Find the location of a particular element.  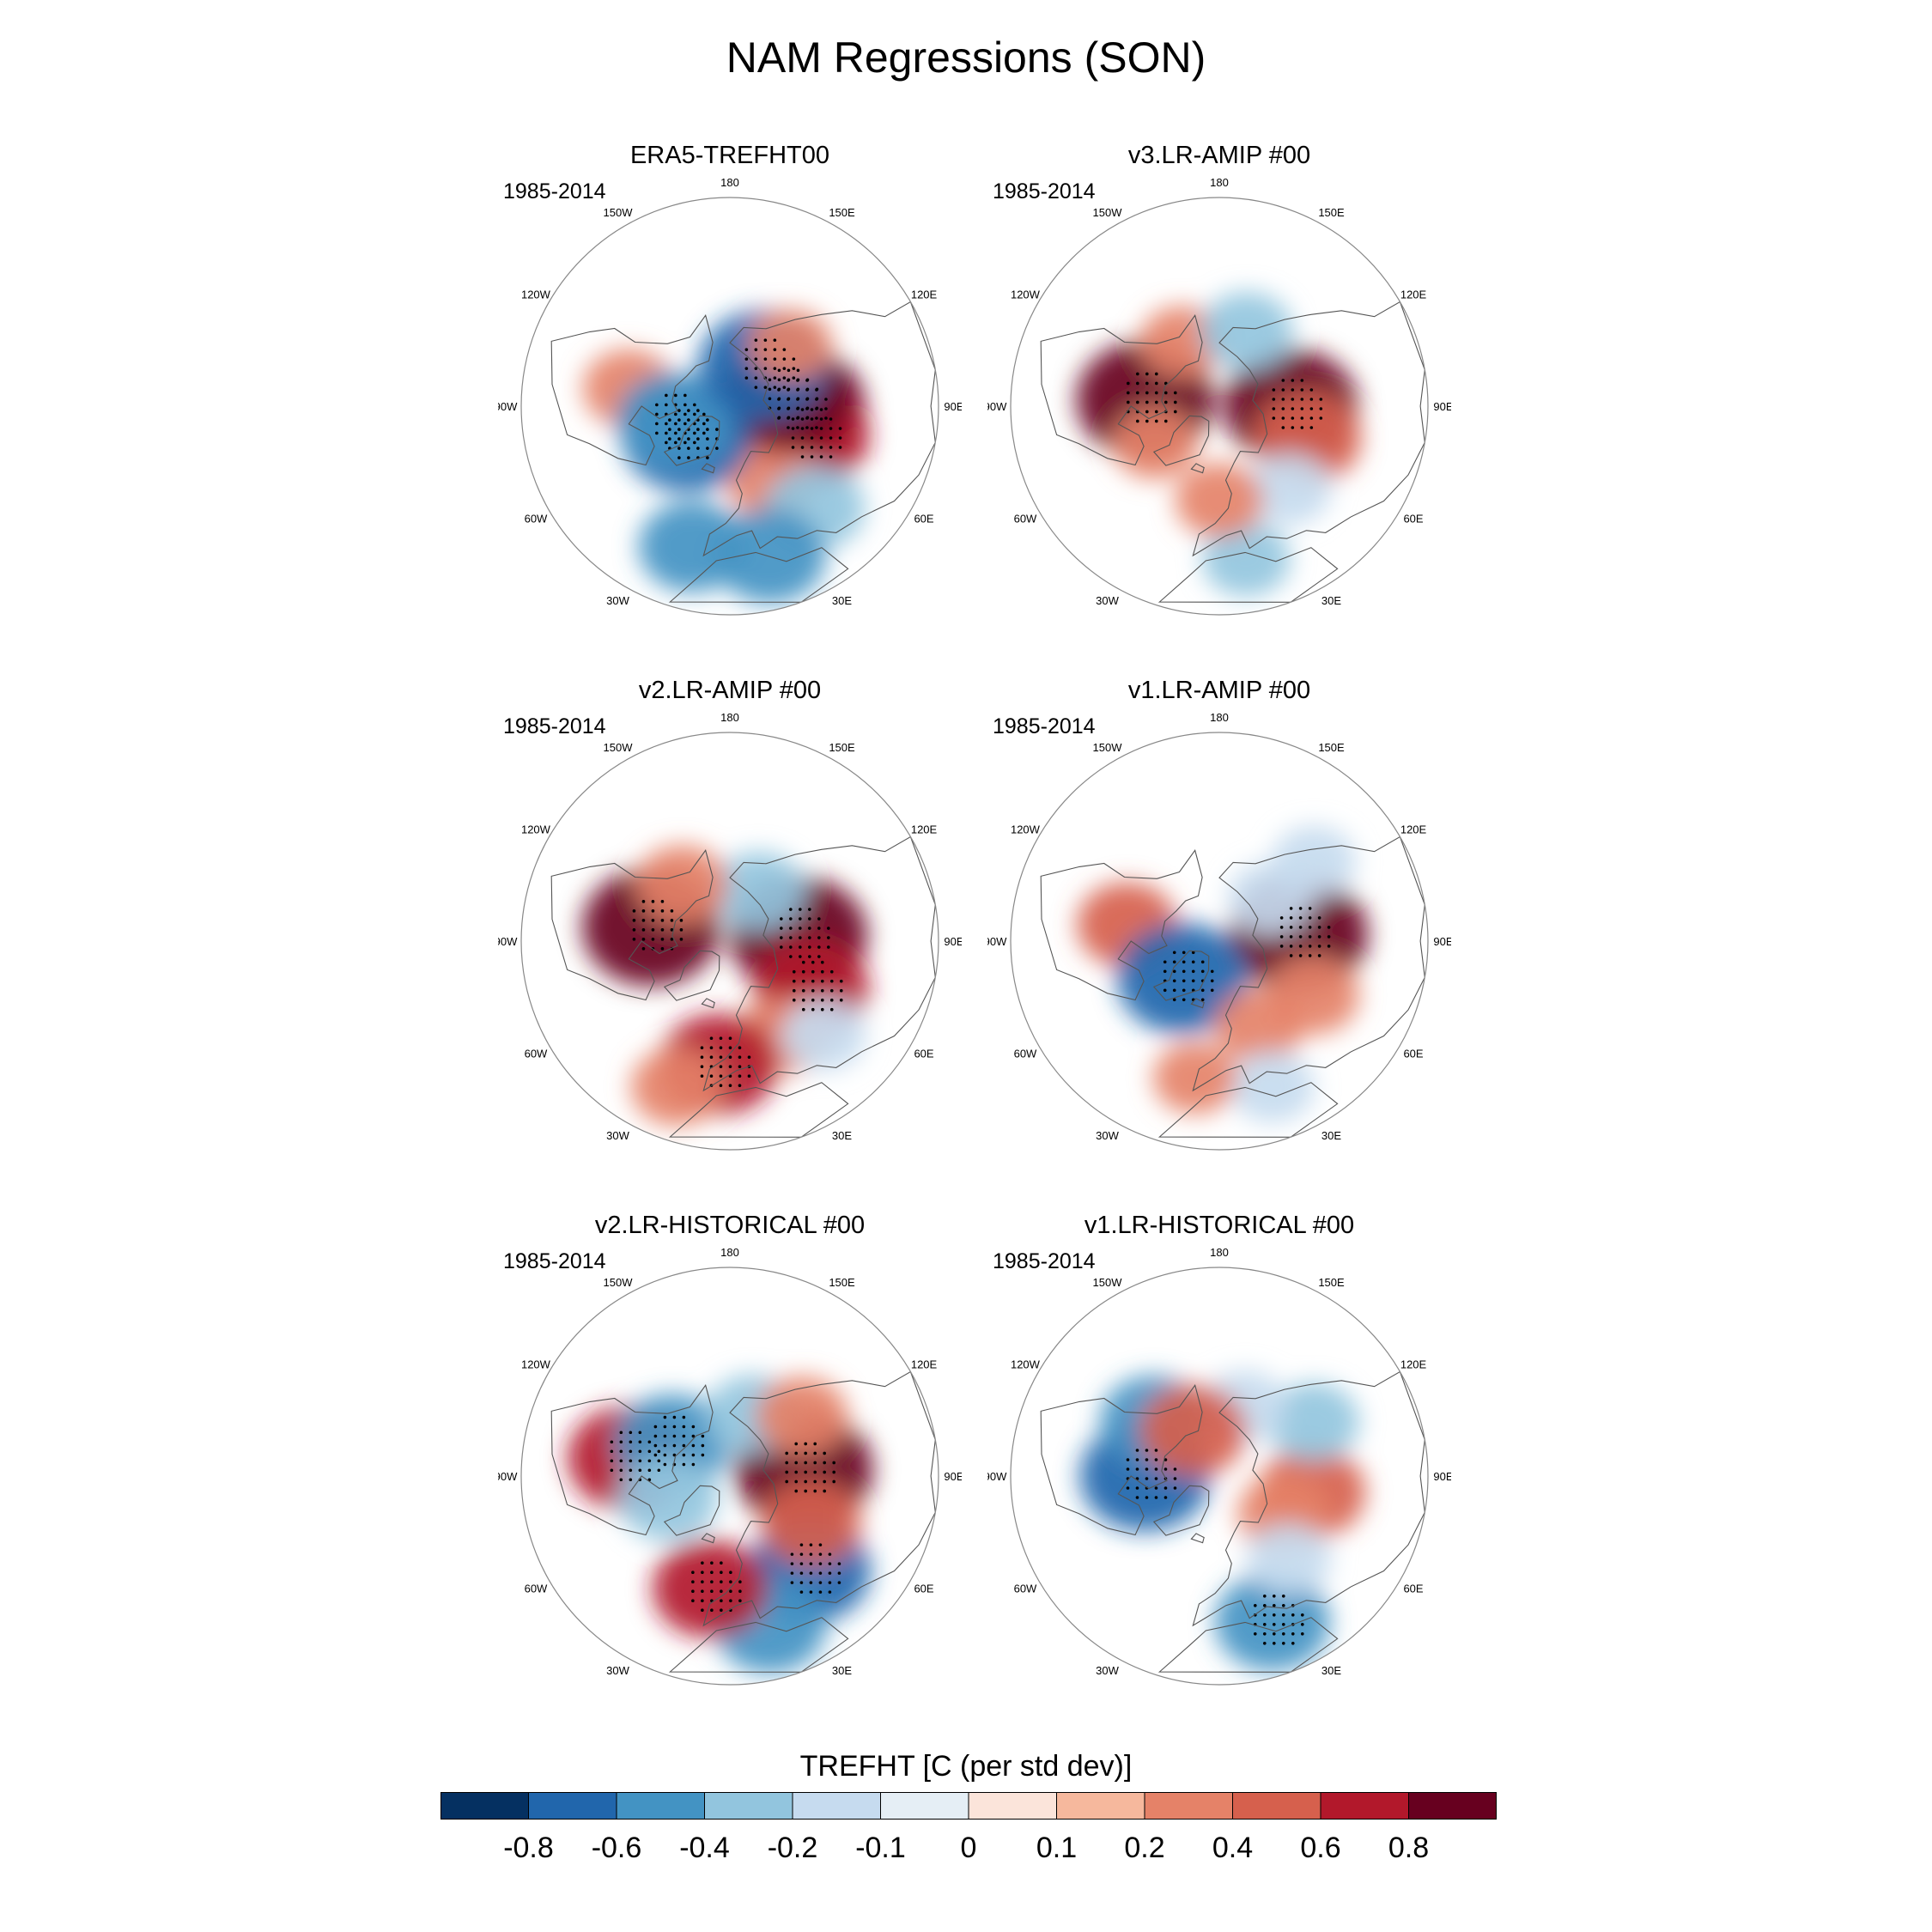

longitude-label: 150E is located at coordinates (1331, 213).